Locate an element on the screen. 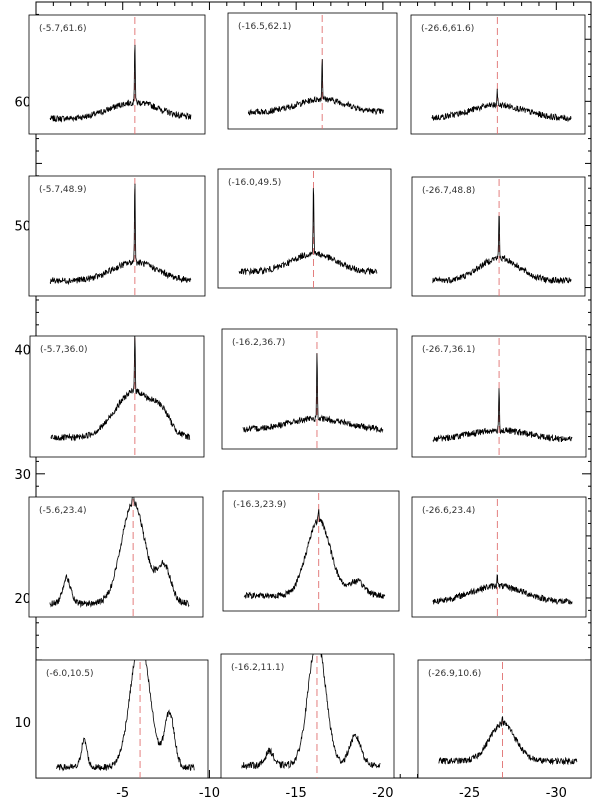  x-tick-label: -15 is located at coordinates (296, 793).